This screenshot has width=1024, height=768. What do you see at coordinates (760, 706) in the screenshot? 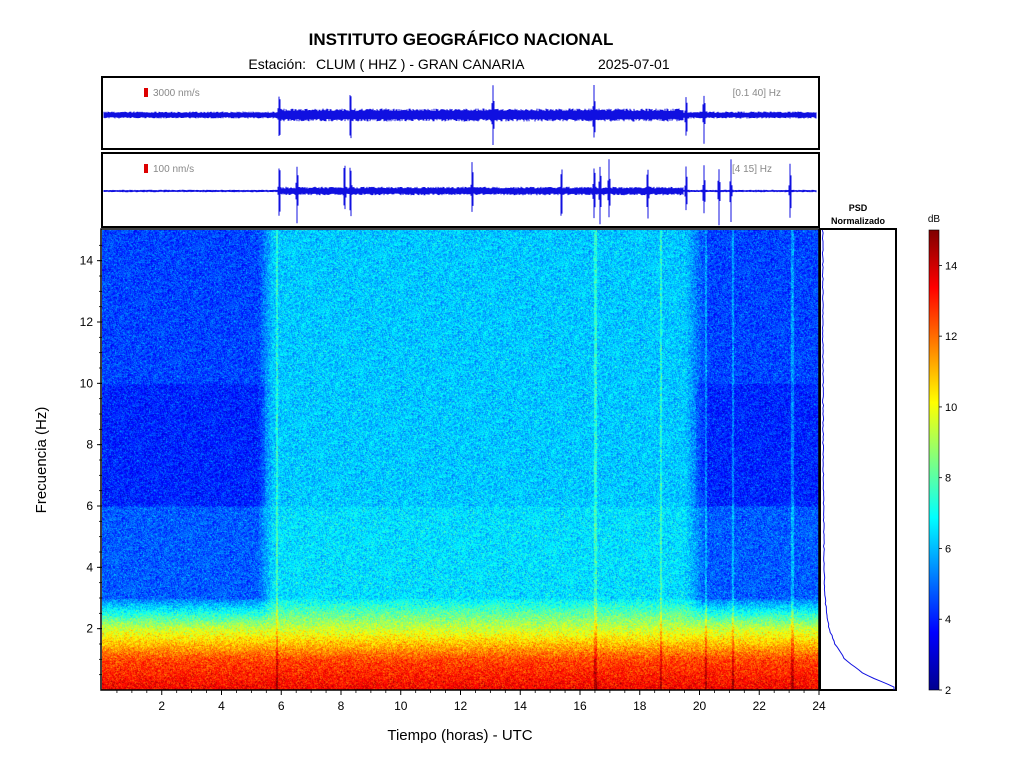
I see `x-tick-label: 22` at bounding box center [760, 706].